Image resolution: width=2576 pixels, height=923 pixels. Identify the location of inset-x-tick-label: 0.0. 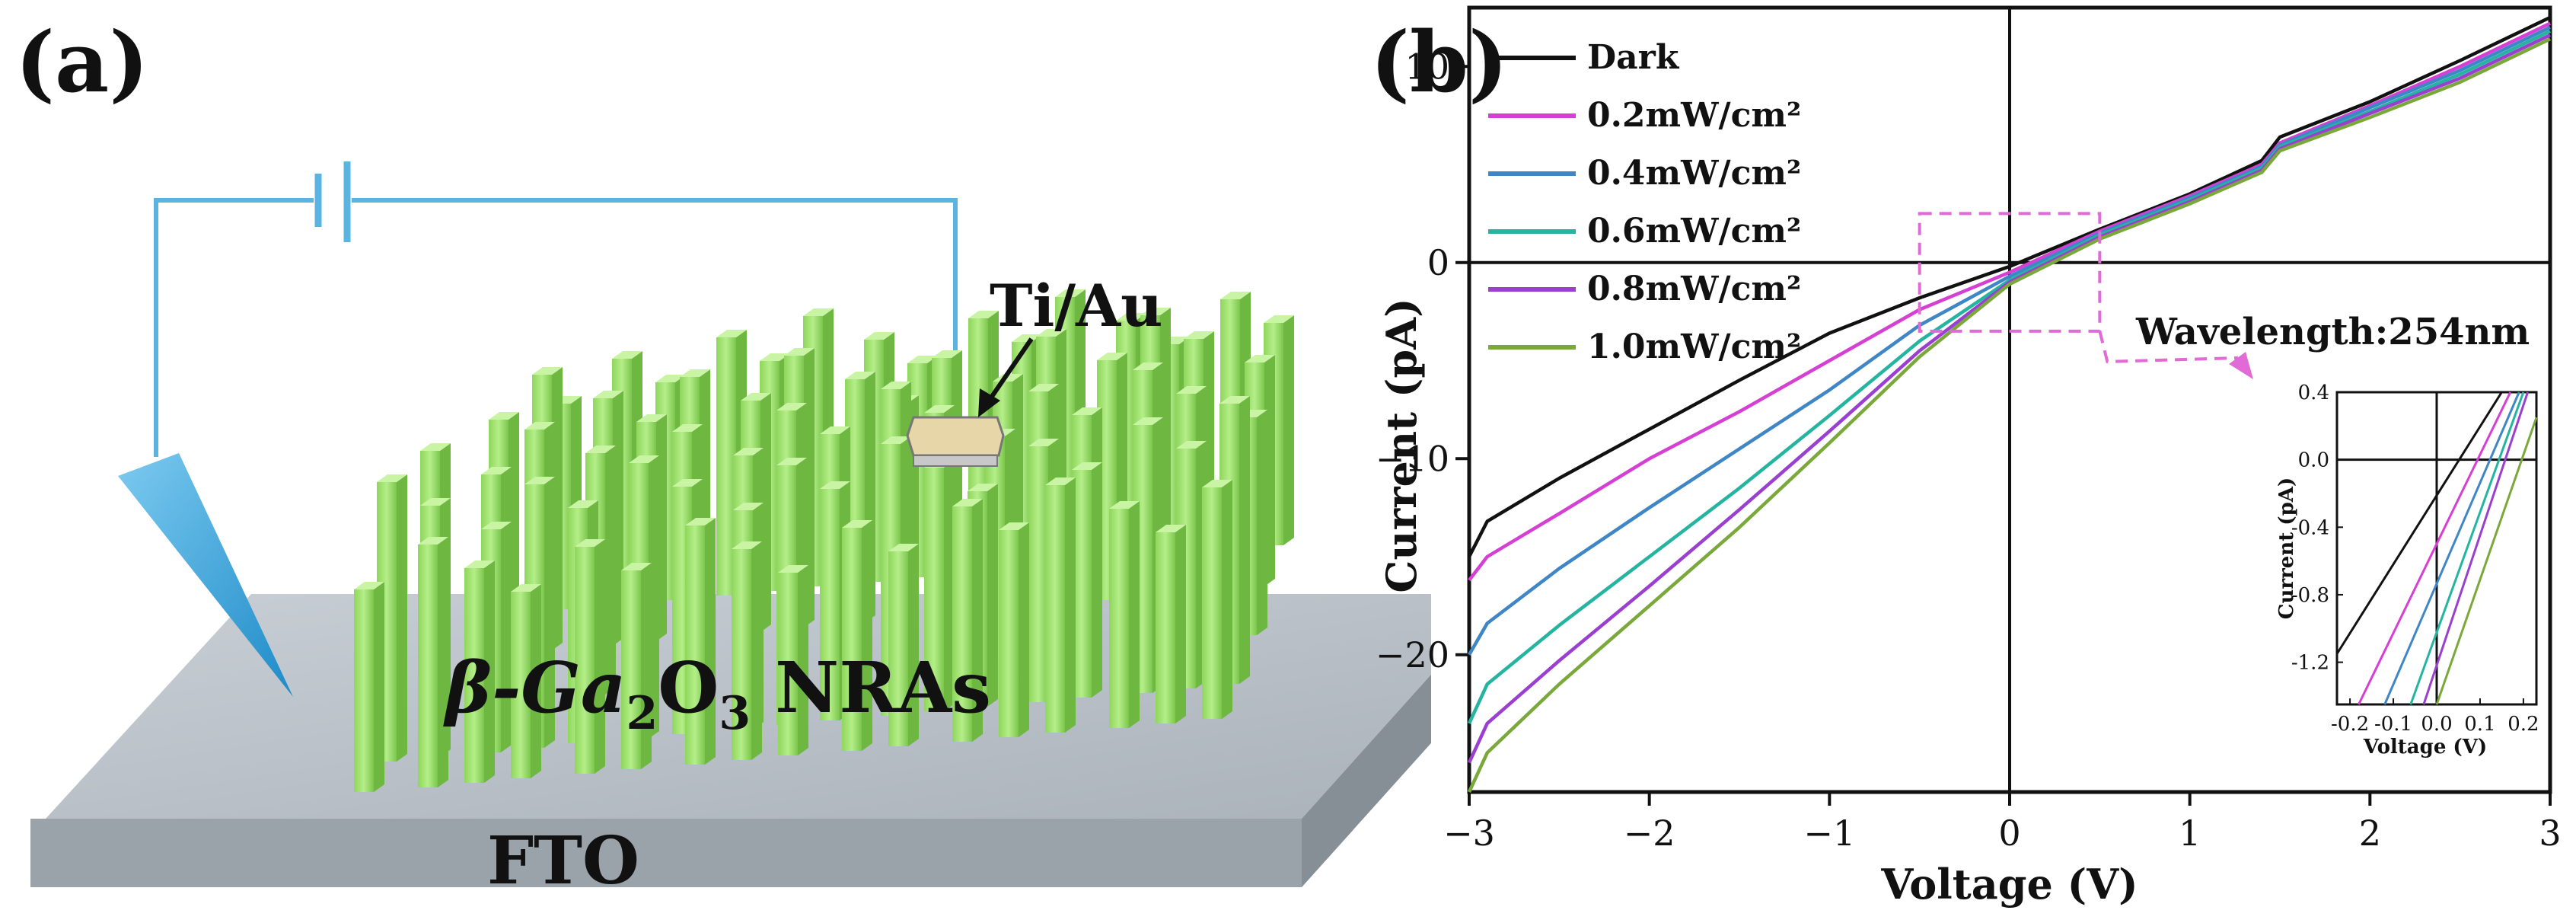
(2436, 724).